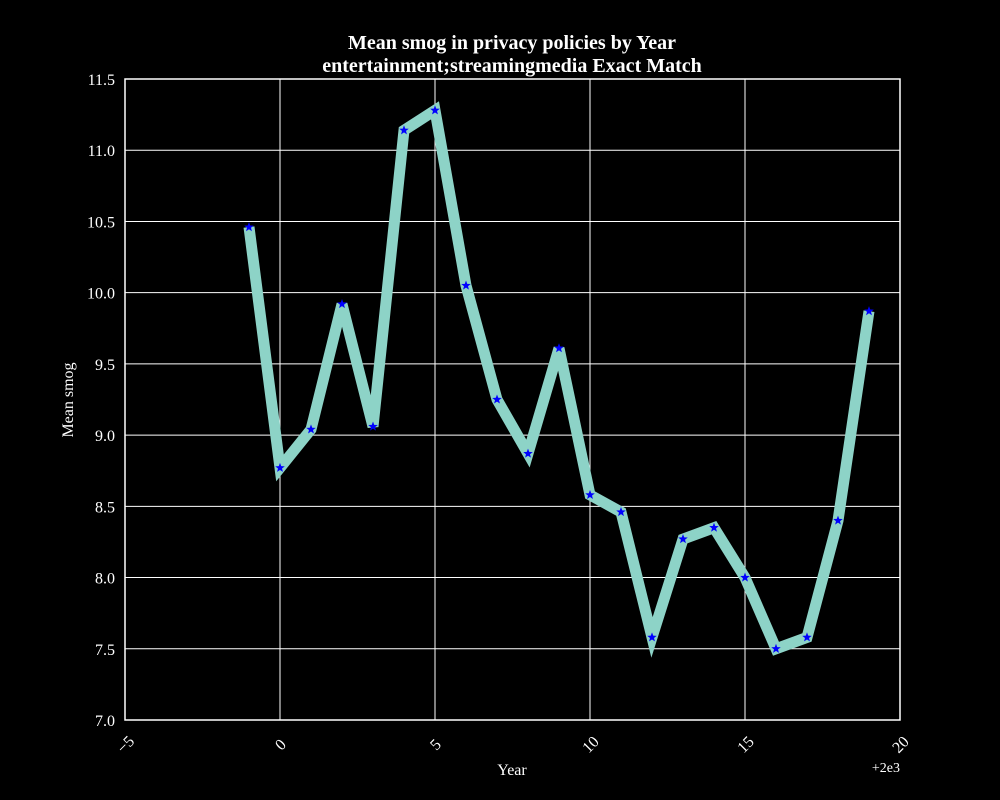 This screenshot has height=800, width=1000. I want to click on y-tick-label: 7.5, so click(105, 650).